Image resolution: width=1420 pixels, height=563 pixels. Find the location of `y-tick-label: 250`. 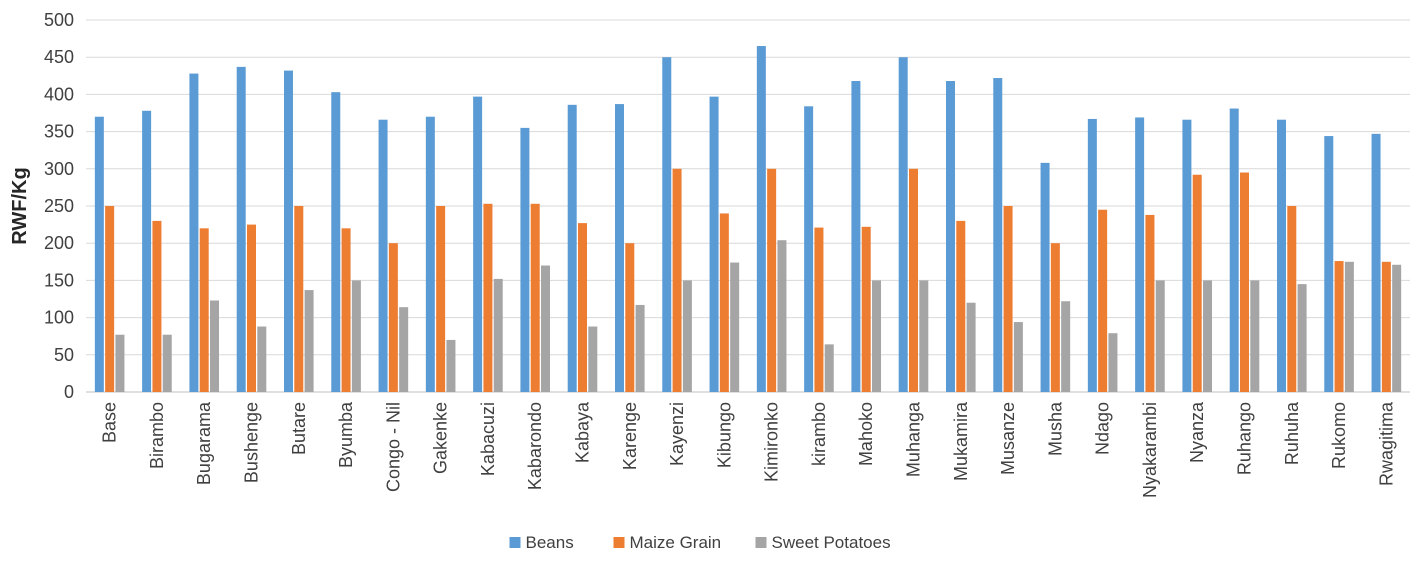

y-tick-label: 250 is located at coordinates (59, 206).